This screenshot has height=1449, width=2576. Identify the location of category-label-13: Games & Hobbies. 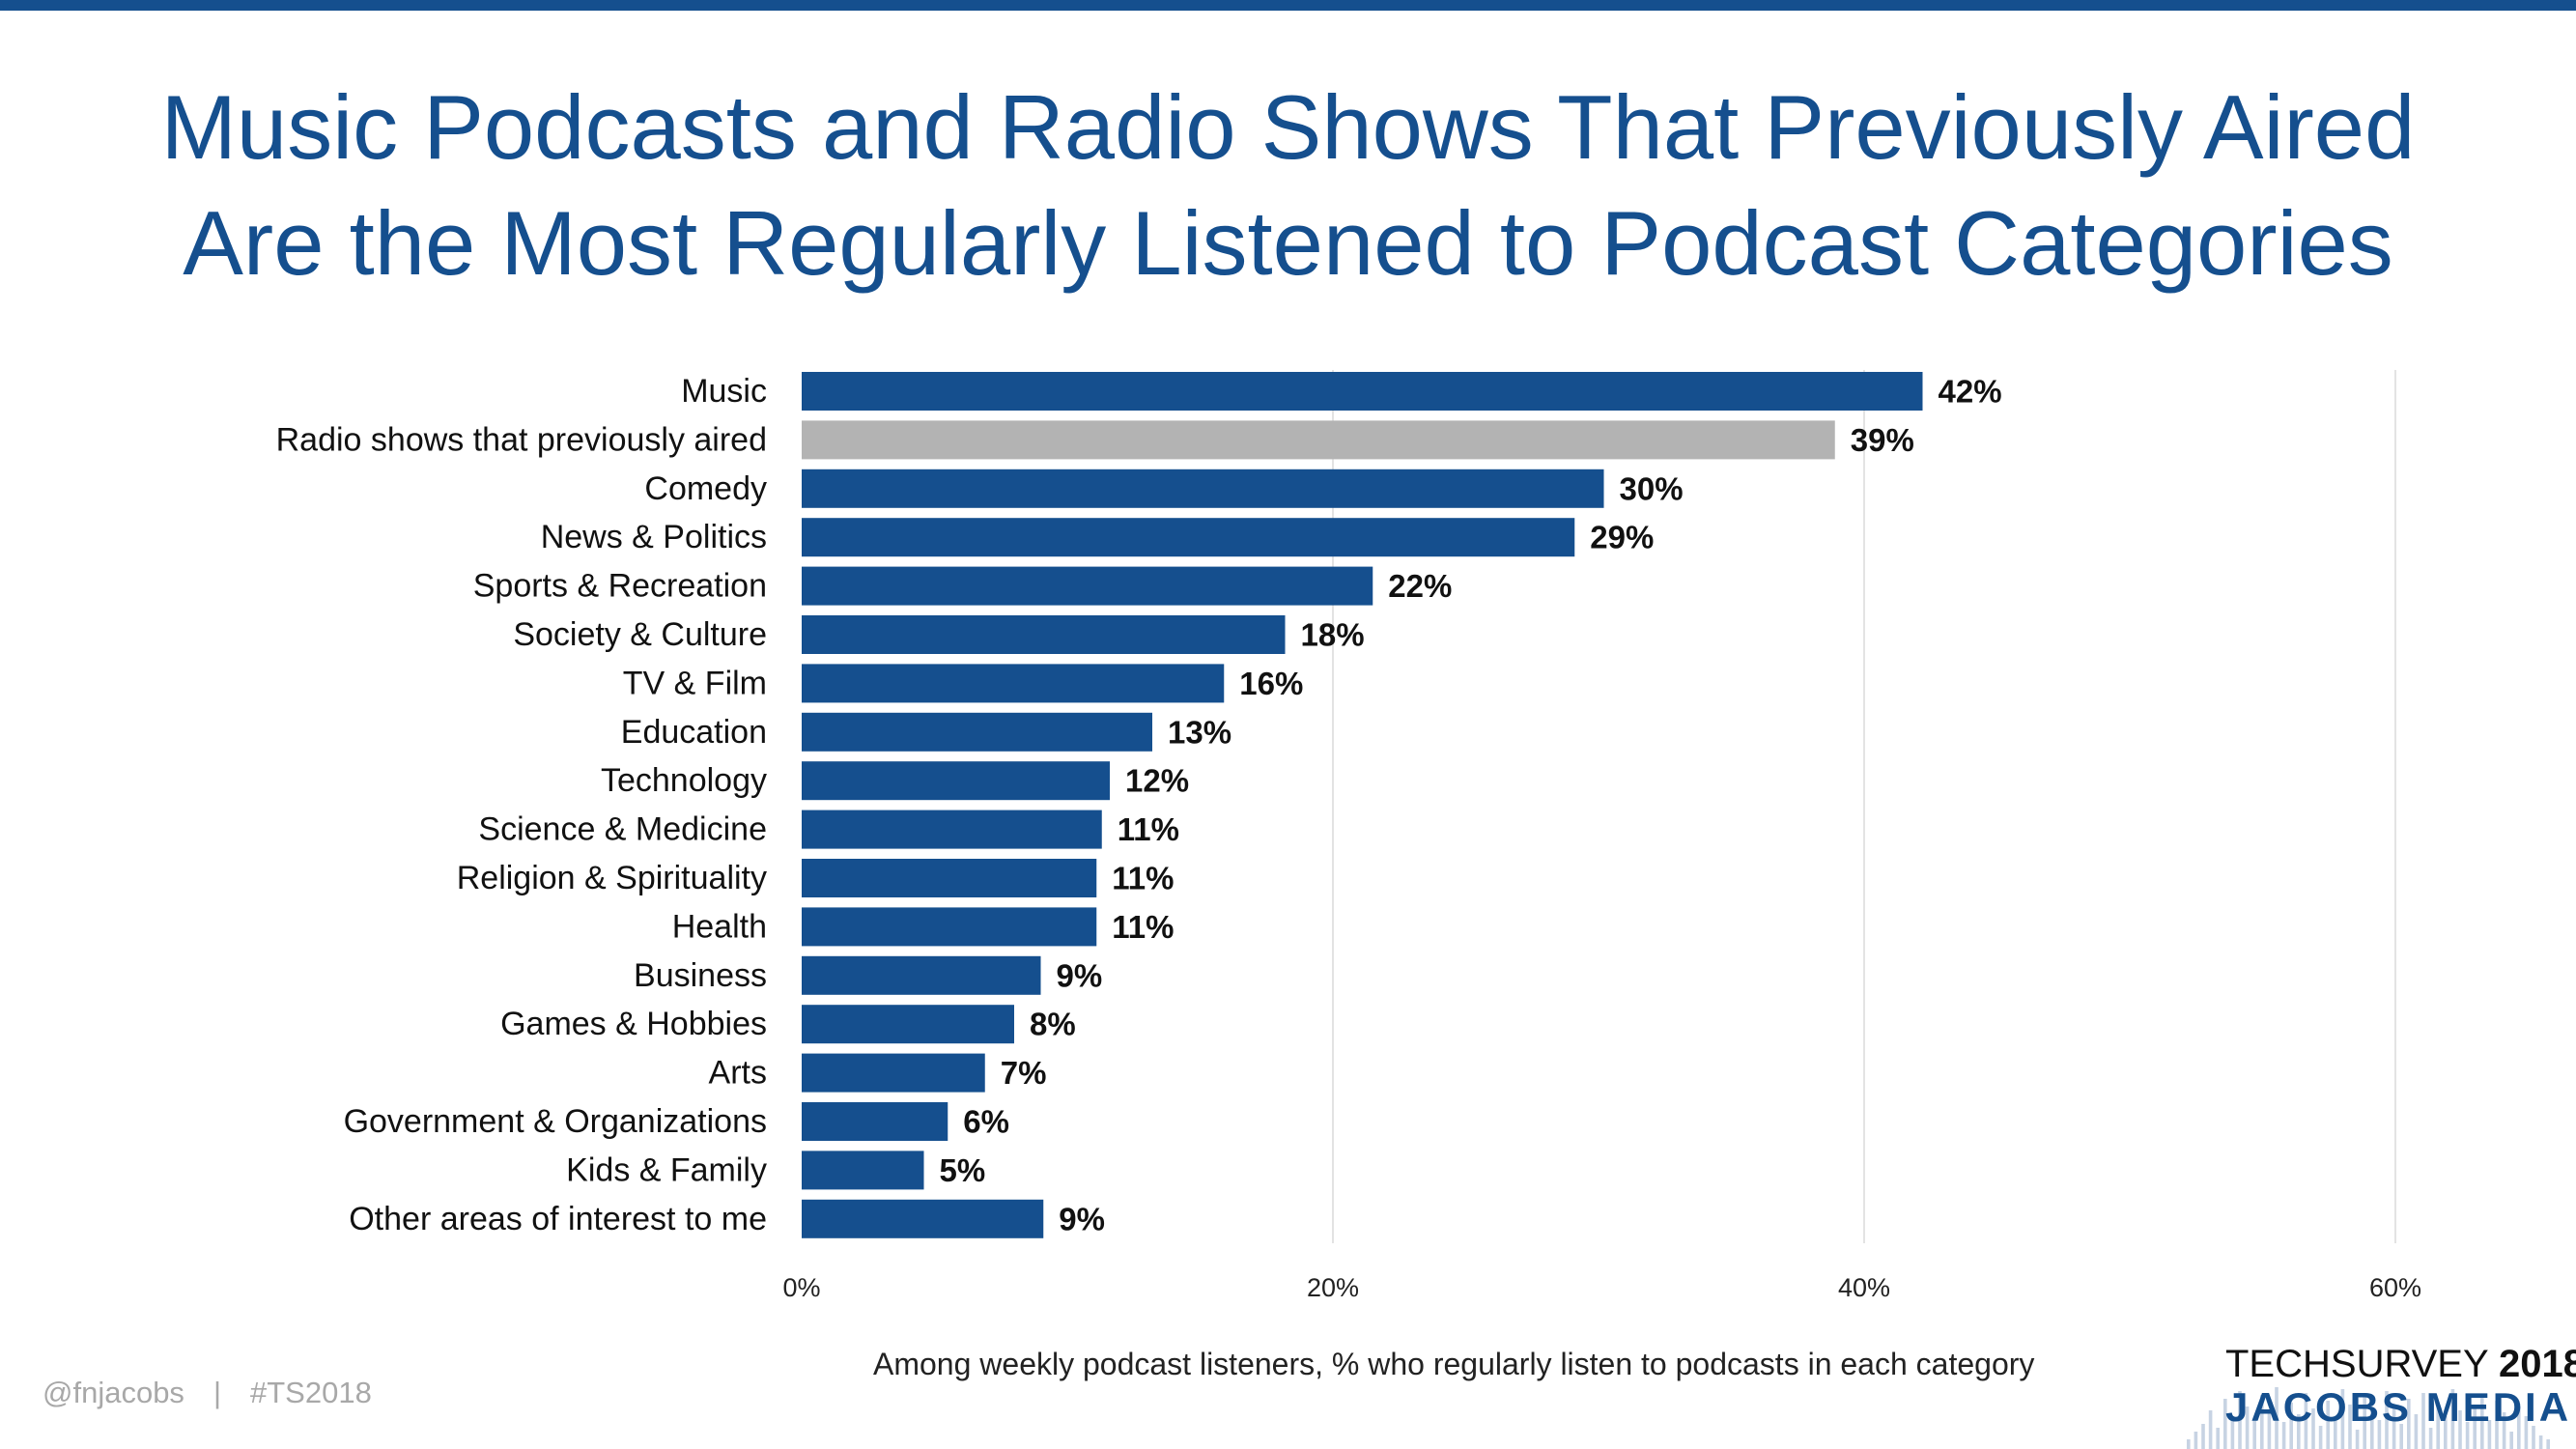
(633, 1024).